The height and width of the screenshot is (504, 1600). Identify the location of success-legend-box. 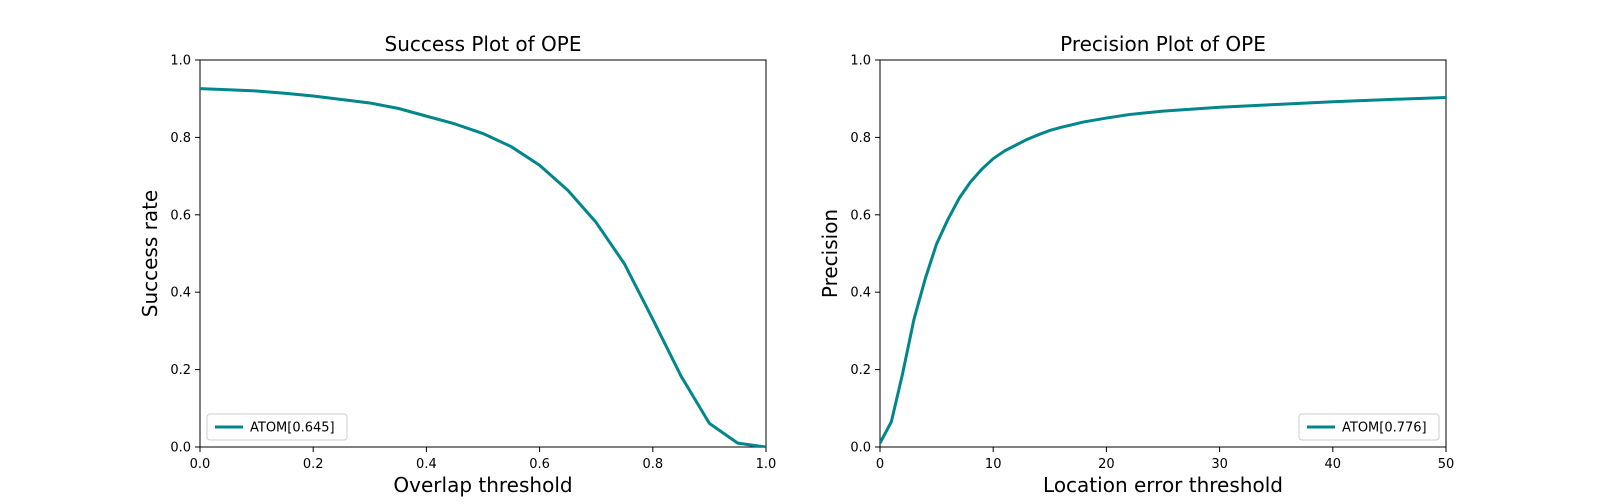
(277, 427).